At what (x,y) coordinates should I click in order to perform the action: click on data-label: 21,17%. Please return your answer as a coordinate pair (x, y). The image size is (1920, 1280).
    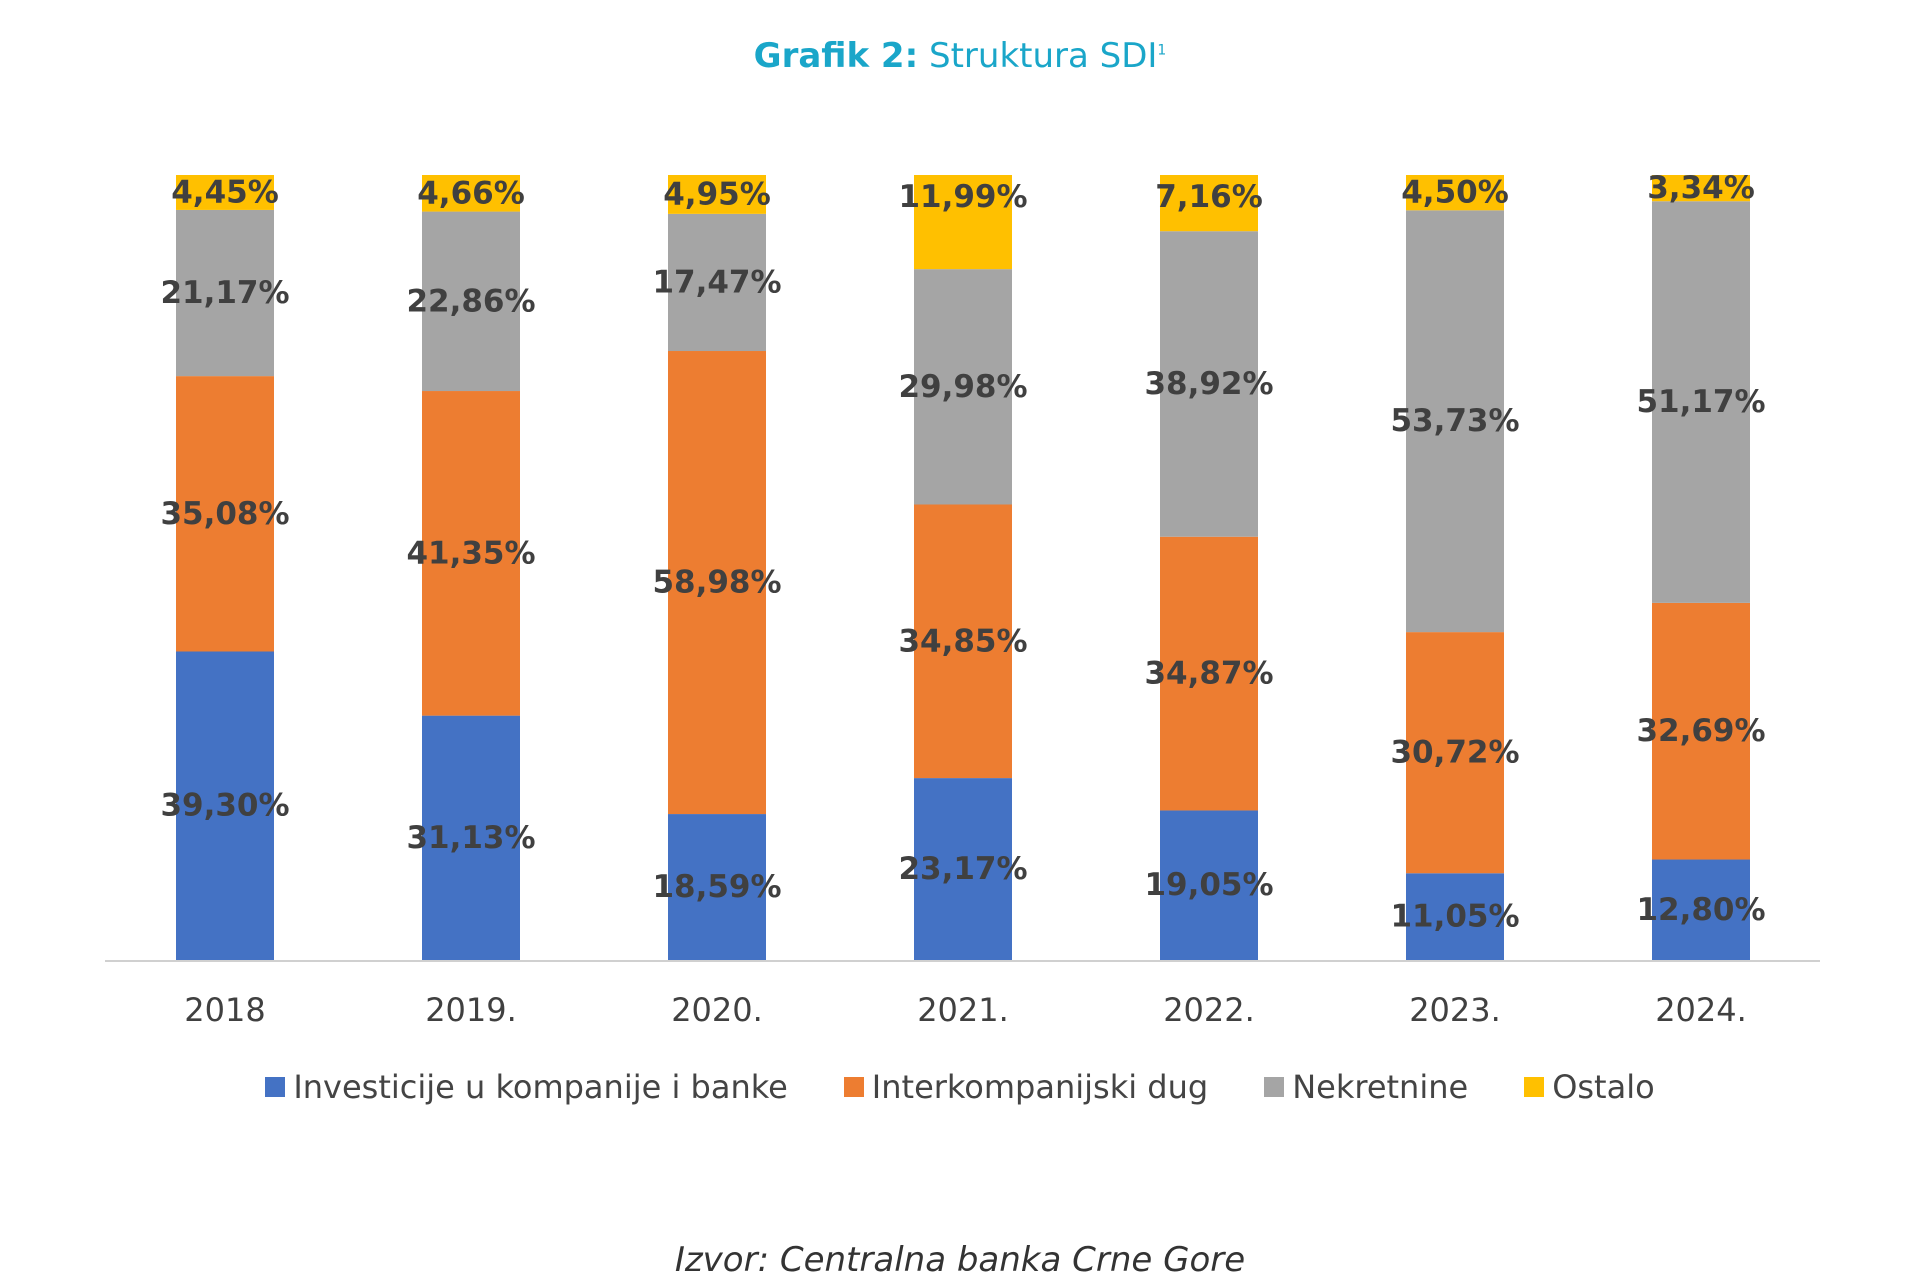
    Looking at the image, I should click on (224, 293).